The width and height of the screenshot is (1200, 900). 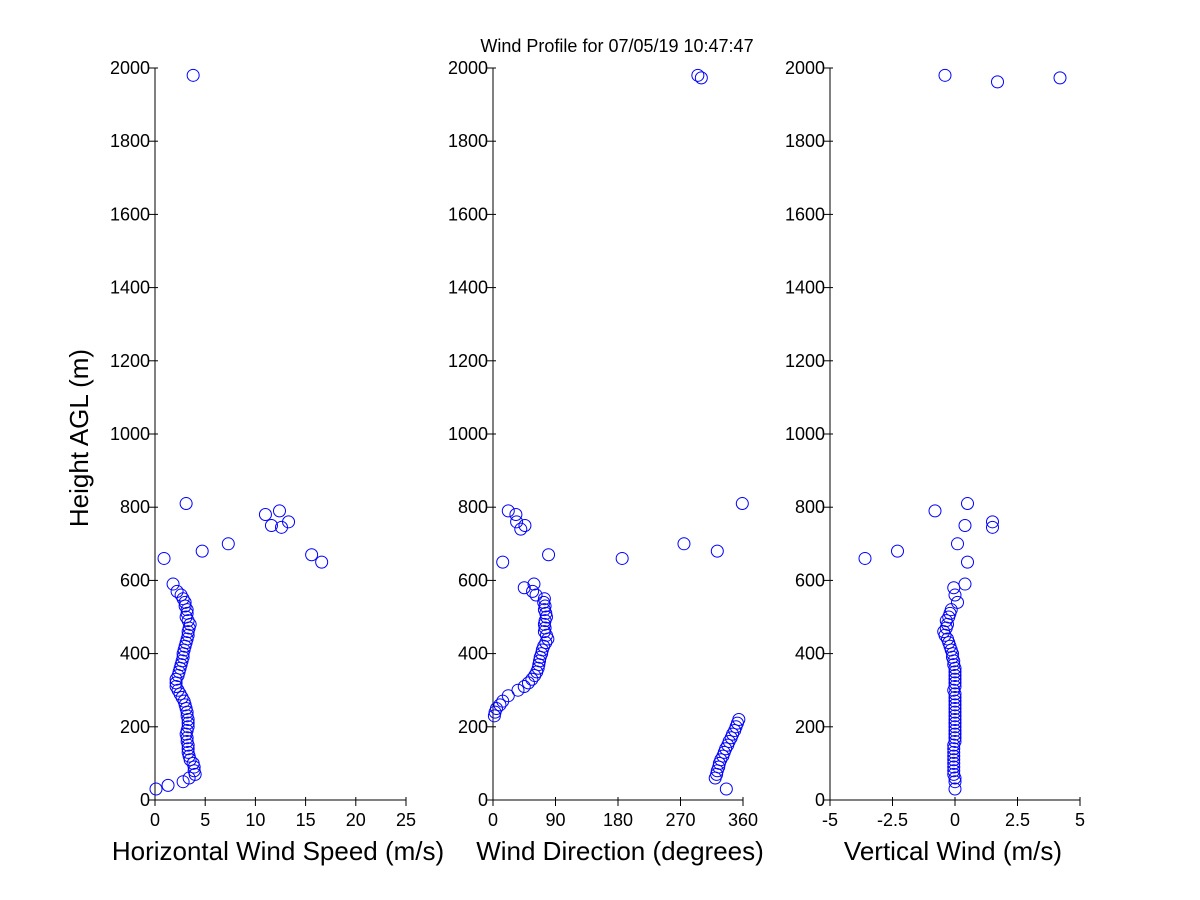 What do you see at coordinates (892, 820) in the screenshot?
I see `x-tick-label: -2.5` at bounding box center [892, 820].